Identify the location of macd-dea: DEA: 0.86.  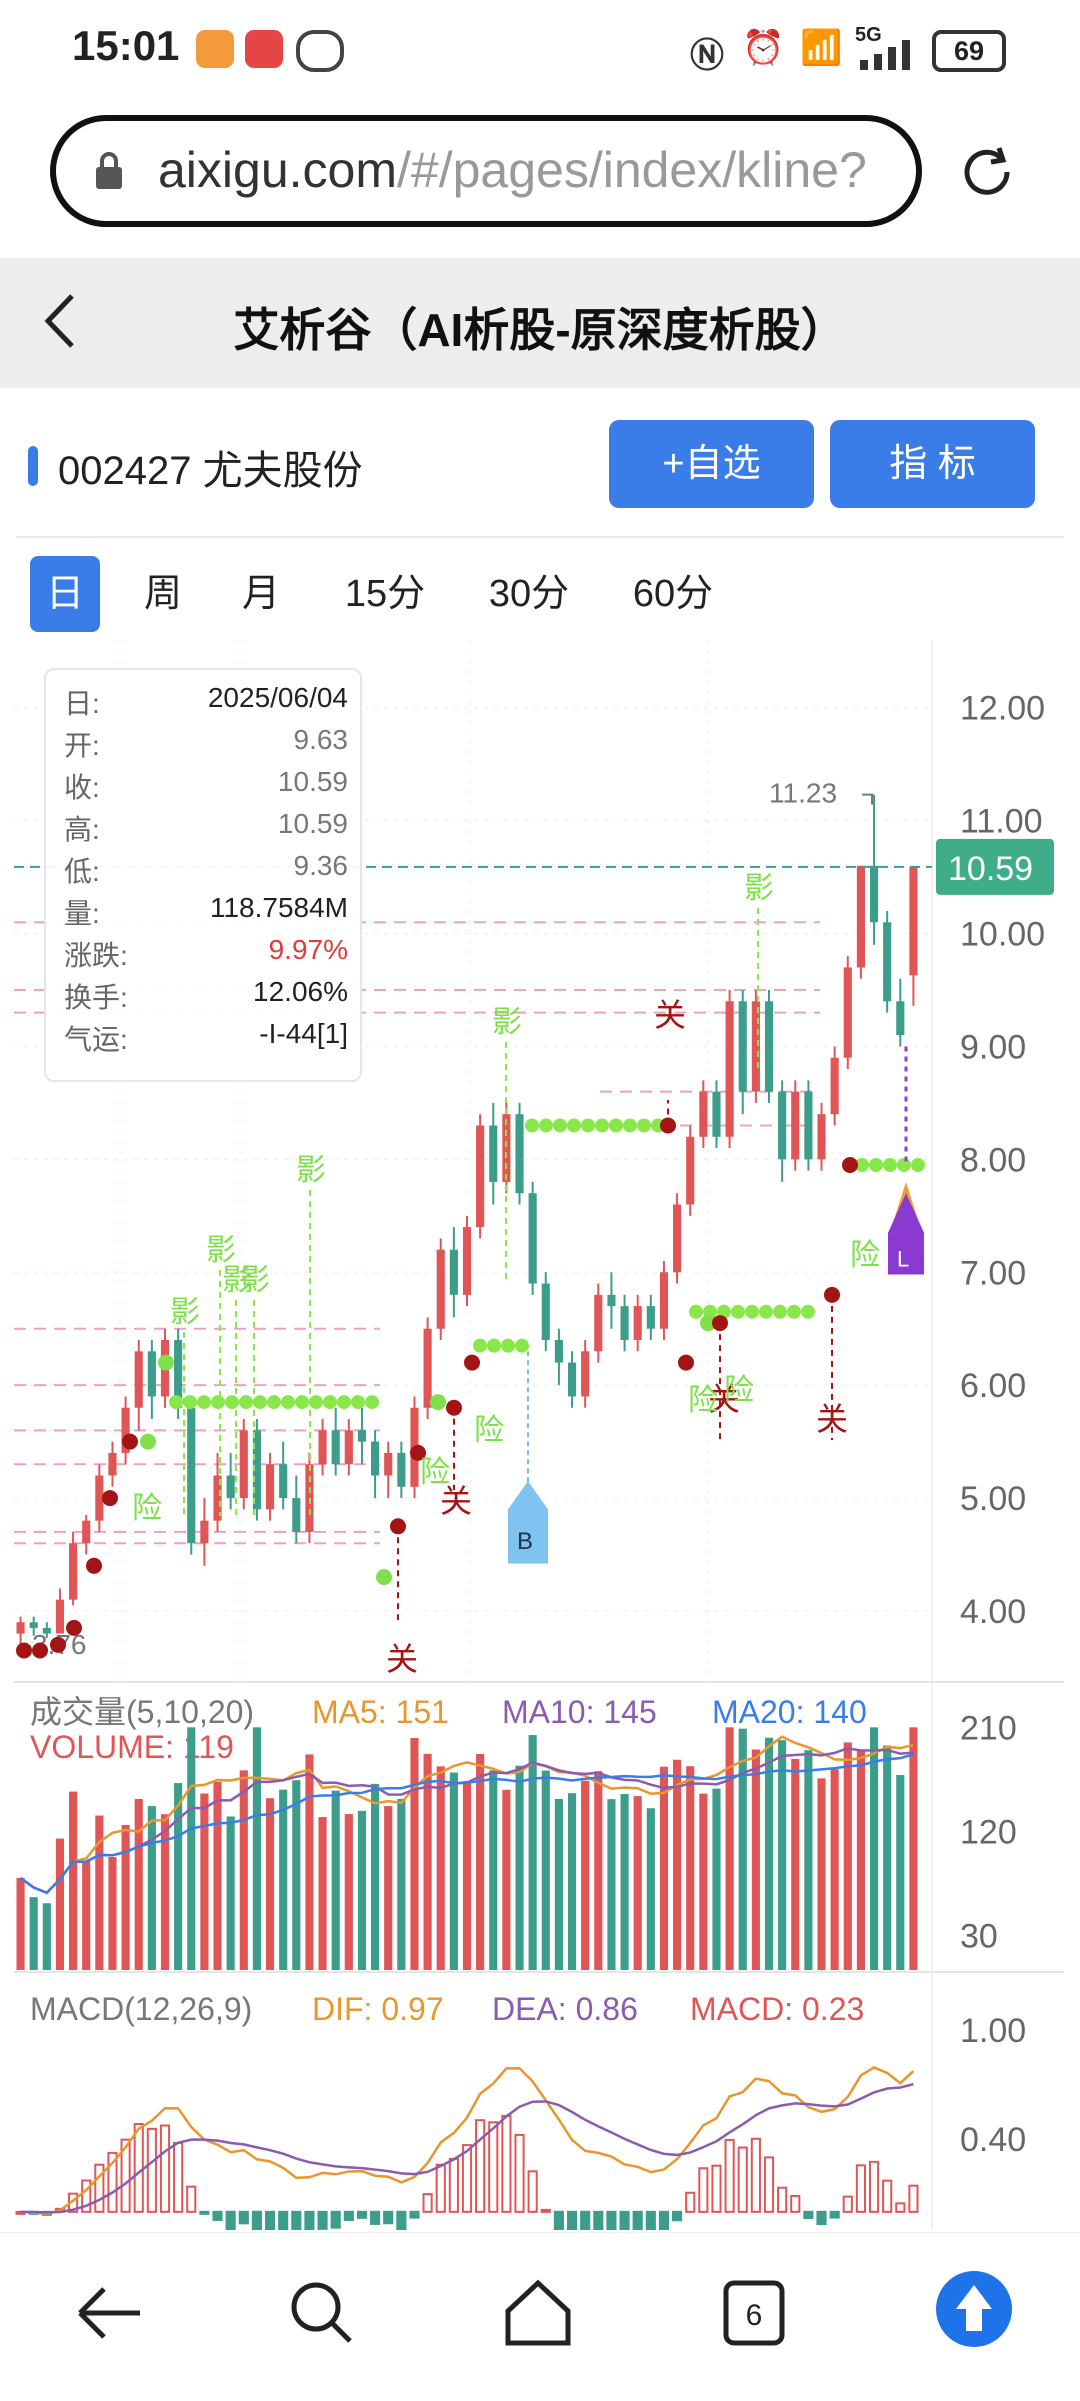
(565, 2009).